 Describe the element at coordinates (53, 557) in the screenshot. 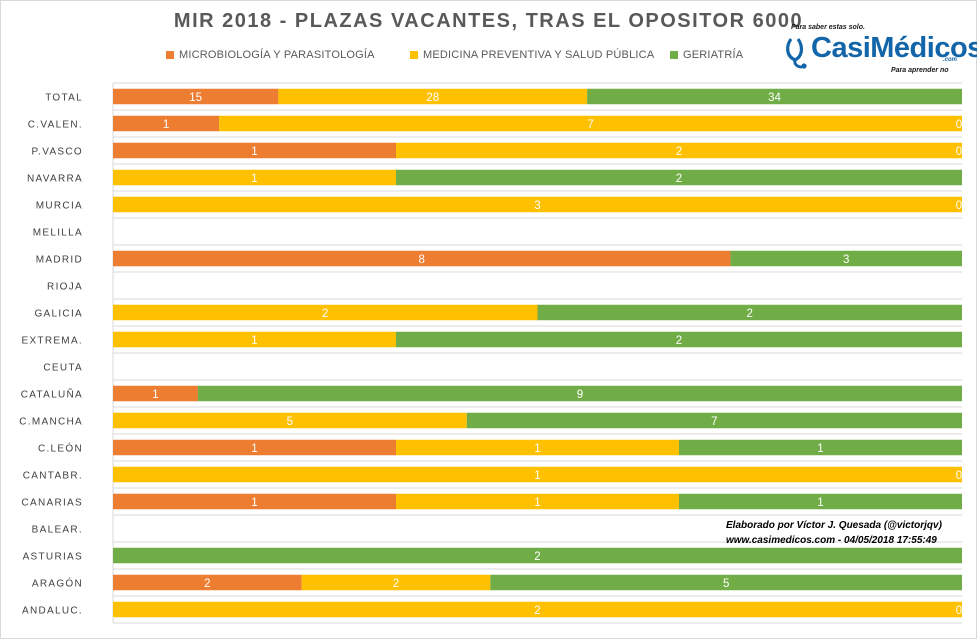

I see `category-label-asturias: ASTURIAS` at that location.